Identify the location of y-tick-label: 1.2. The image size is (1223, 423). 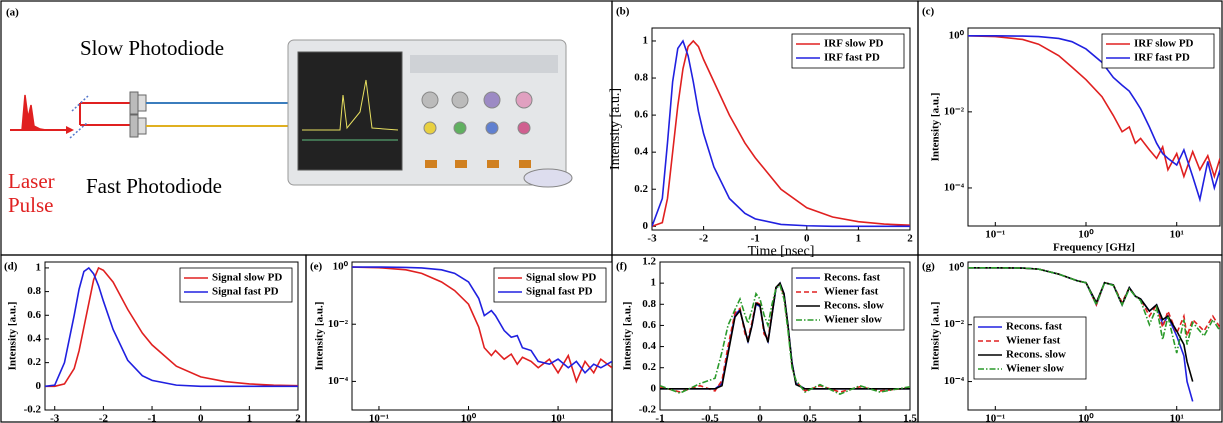
(649, 262).